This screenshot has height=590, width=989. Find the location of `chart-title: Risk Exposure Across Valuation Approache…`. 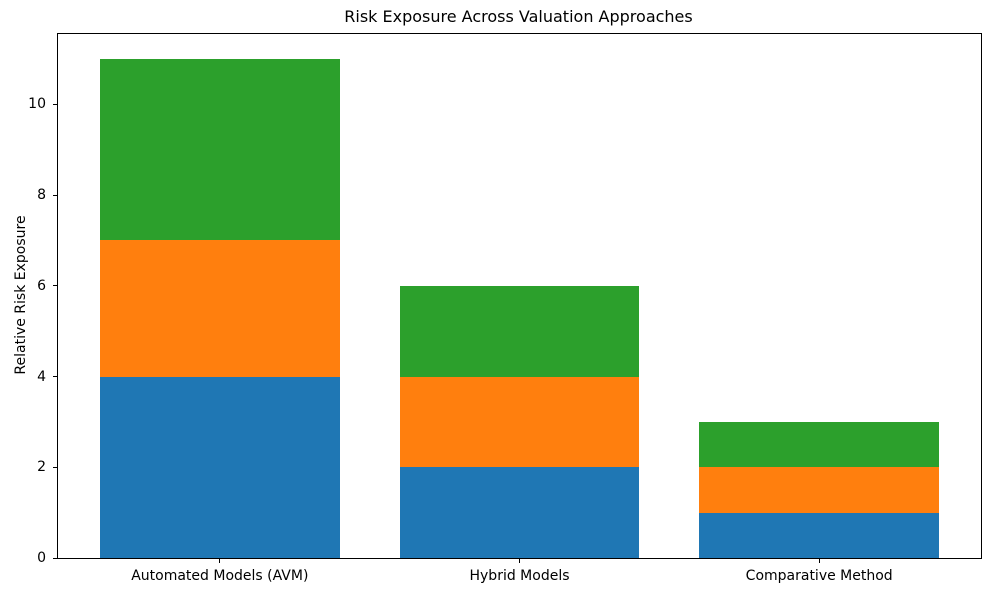

chart-title: Risk Exposure Across Valuation Approache… is located at coordinates (518, 16).